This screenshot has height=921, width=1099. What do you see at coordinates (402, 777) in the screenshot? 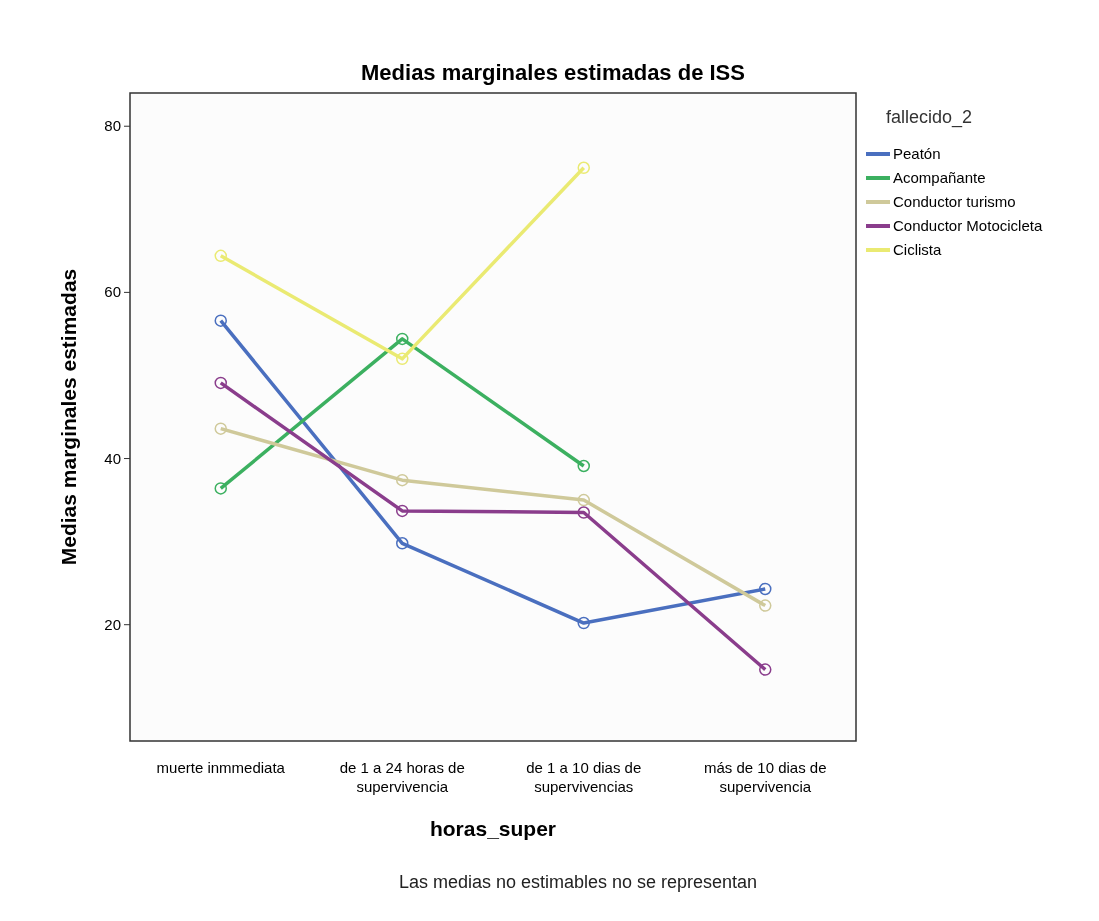
I see `x-tick-label: de 1 a 24 horas de supervivencia` at bounding box center [402, 777].